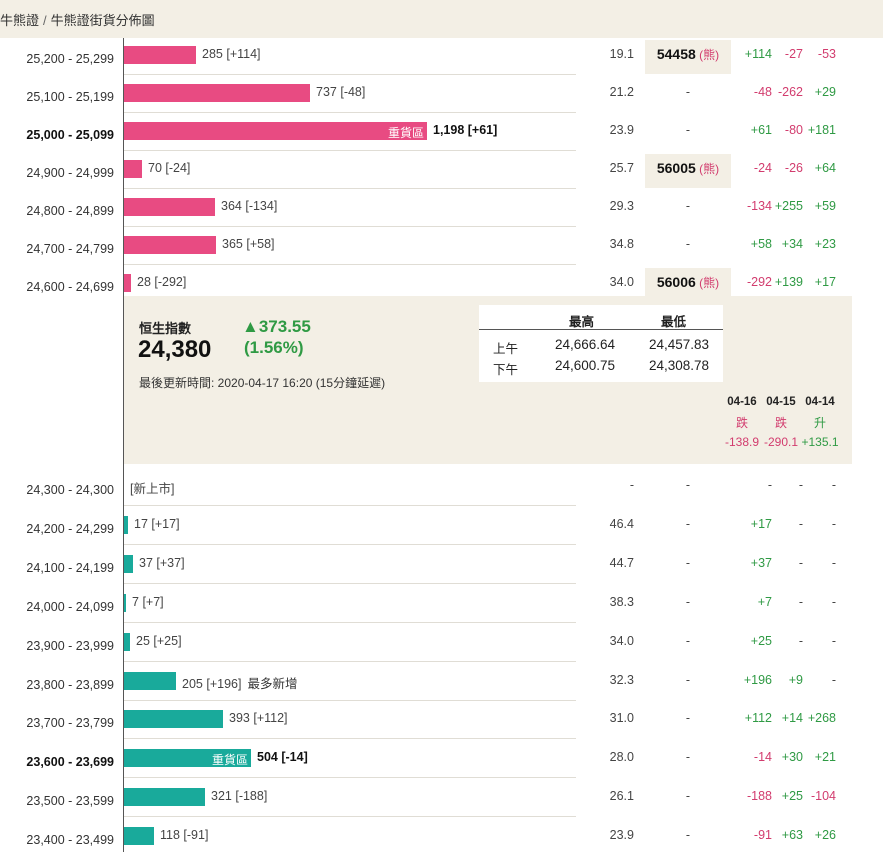 The width and height of the screenshot is (883, 852). What do you see at coordinates (441, 568) in the screenshot?
I see `table-row: 24,100 - 24,199 37 [+37] 44.7 - +37 - -` at bounding box center [441, 568].